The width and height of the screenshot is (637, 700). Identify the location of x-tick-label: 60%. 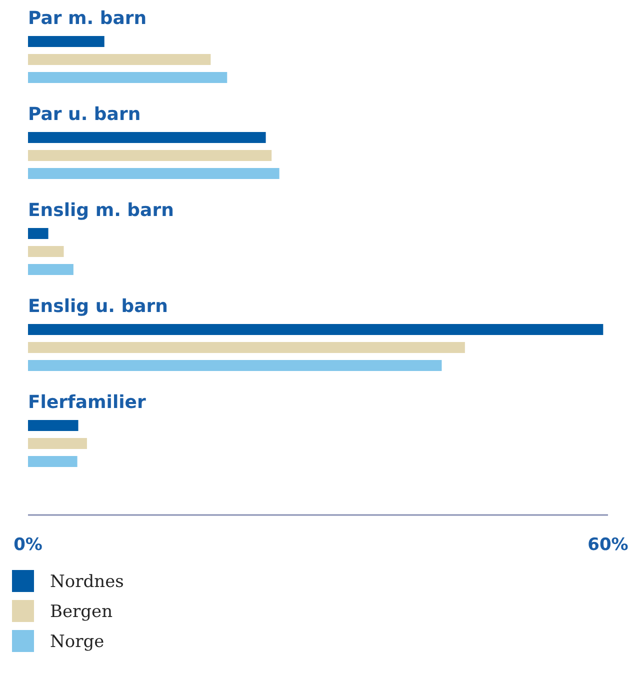
(608, 545).